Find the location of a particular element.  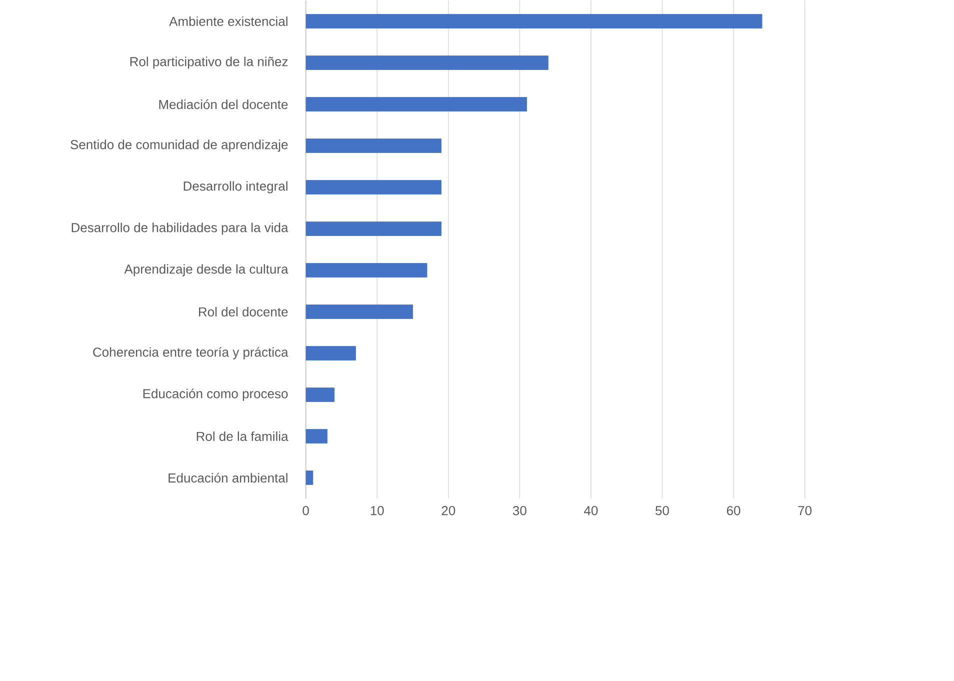

x-tick-label: 70 is located at coordinates (805, 511).